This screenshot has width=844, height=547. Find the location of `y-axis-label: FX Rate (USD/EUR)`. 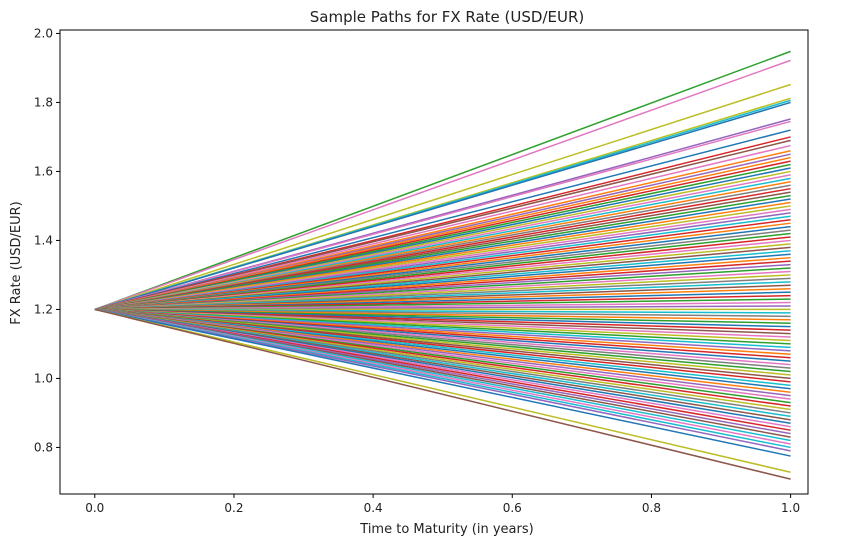

y-axis-label: FX Rate (USD/EUR) is located at coordinates (16, 263).